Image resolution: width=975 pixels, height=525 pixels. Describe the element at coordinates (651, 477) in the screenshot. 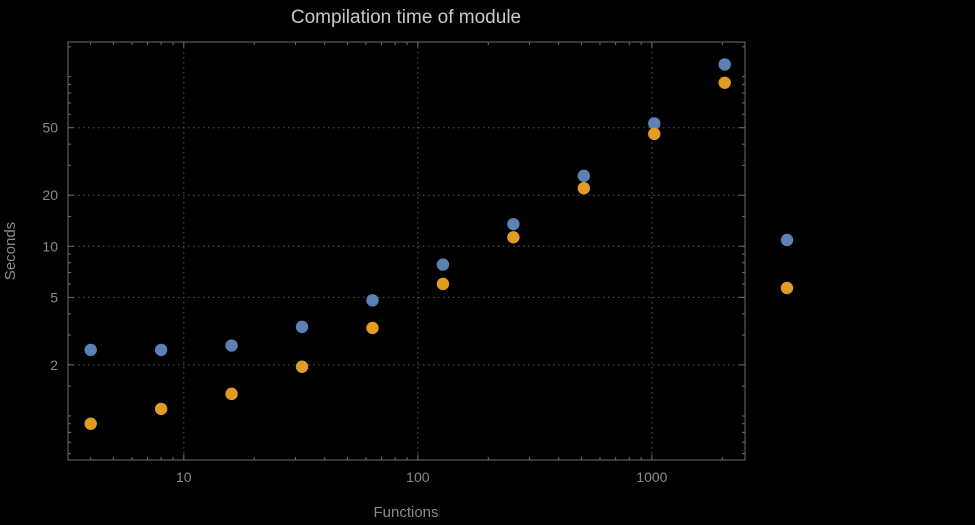

I see `x-tick-label: 1000` at that location.